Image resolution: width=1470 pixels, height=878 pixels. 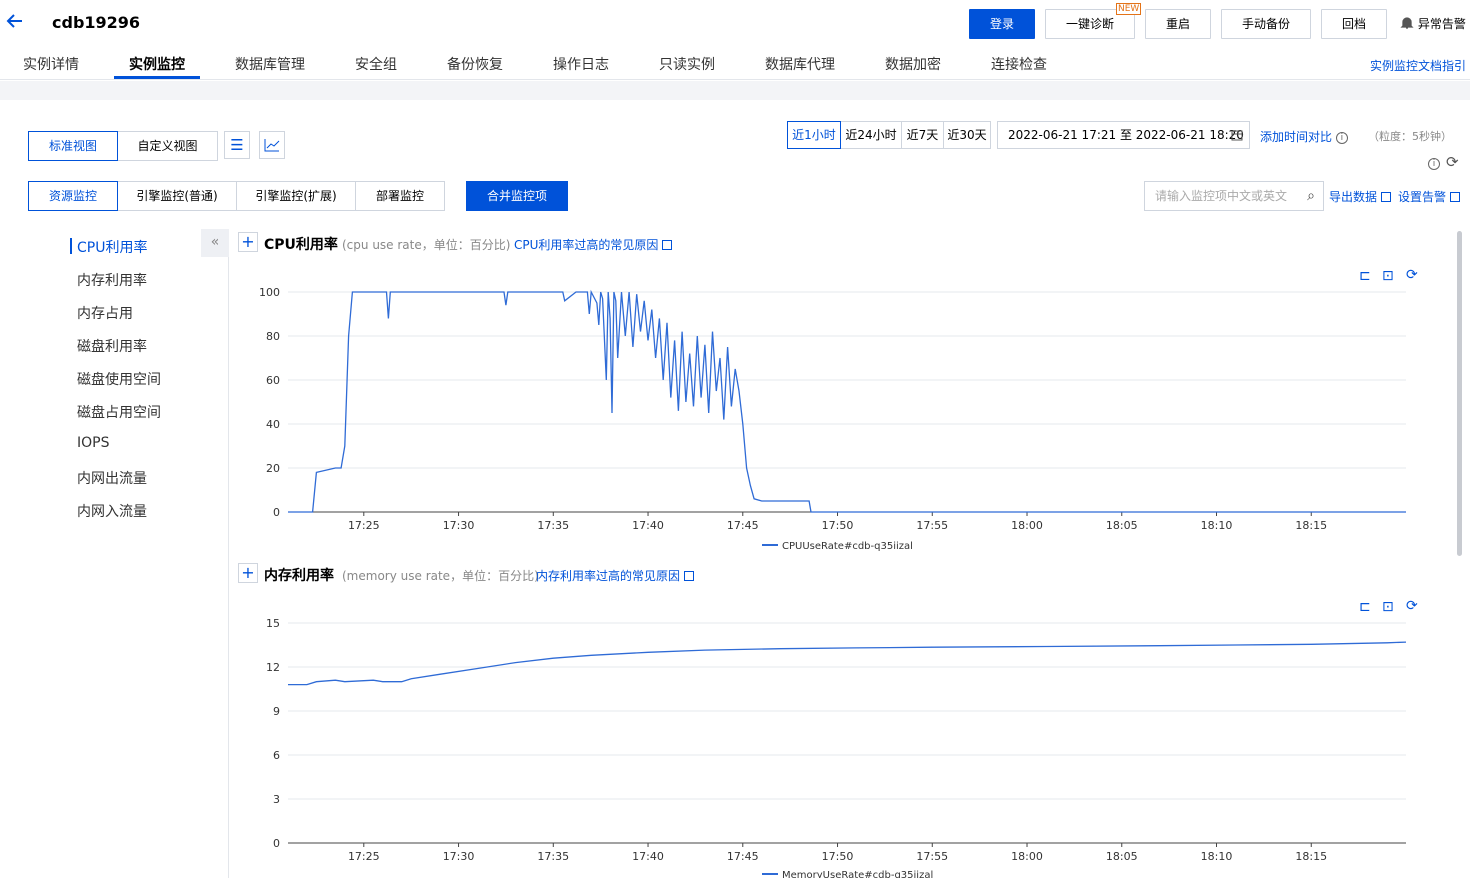 What do you see at coordinates (553, 856) in the screenshot?
I see `mem-x-tick-label: 17:35` at bounding box center [553, 856].